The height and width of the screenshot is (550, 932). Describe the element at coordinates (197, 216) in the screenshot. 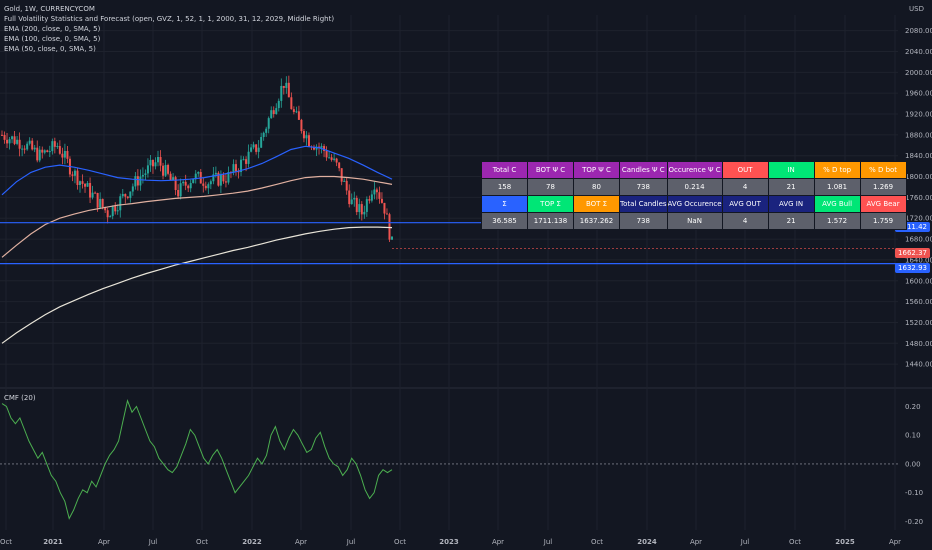

I see `ema100-line` at that location.